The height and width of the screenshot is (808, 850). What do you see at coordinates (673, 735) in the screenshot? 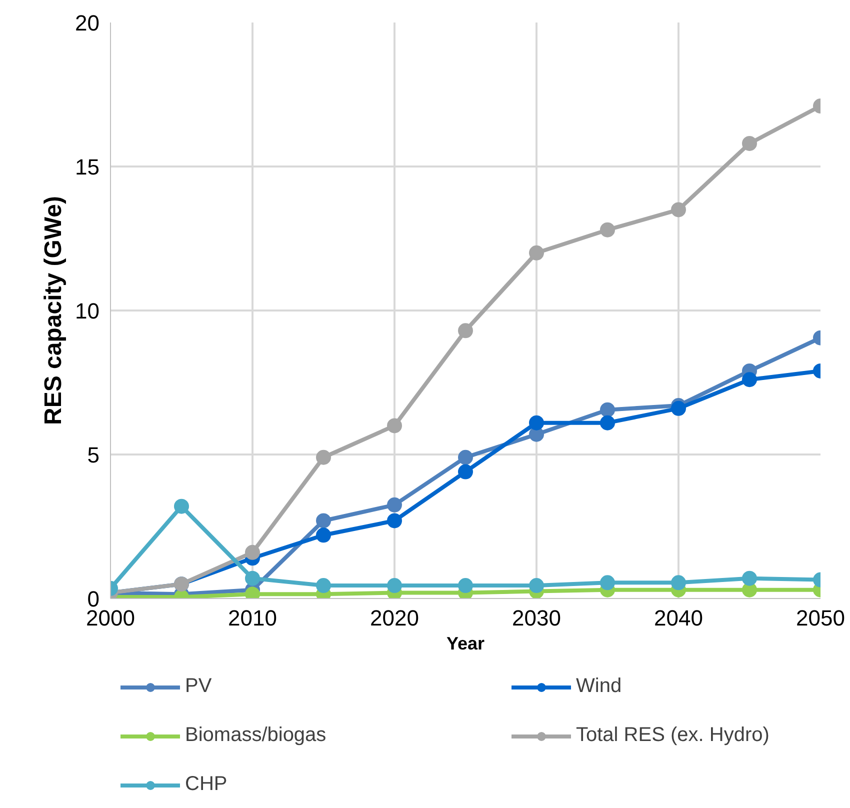
I see `legend-label: Total RES (ex. Hydro)` at bounding box center [673, 735].